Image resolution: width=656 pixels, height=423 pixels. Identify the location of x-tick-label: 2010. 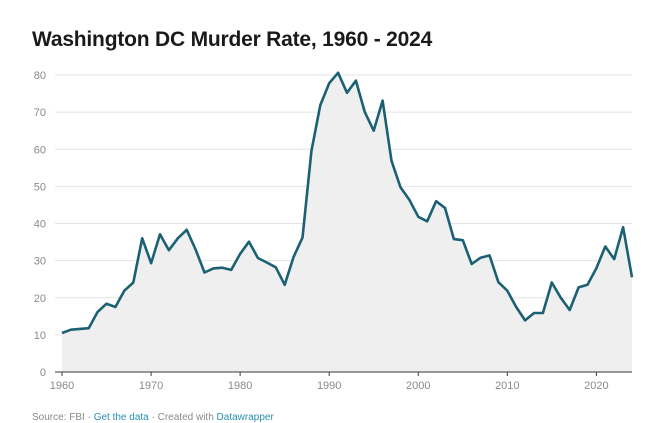
(507, 386).